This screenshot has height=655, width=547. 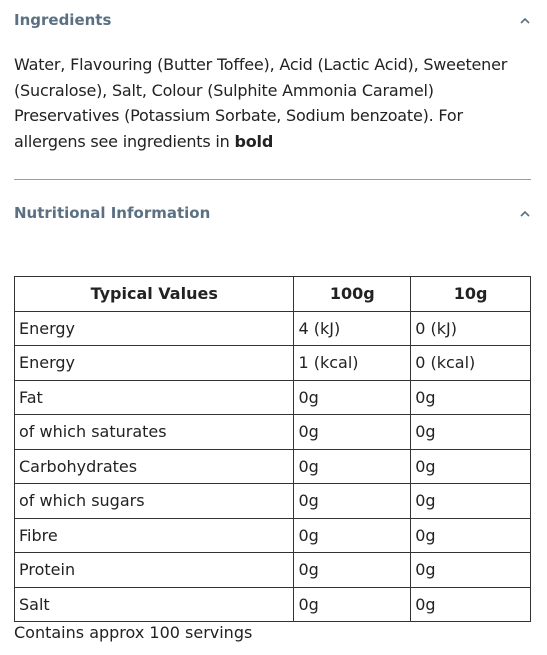 What do you see at coordinates (272, 179) in the screenshot?
I see `divider` at bounding box center [272, 179].